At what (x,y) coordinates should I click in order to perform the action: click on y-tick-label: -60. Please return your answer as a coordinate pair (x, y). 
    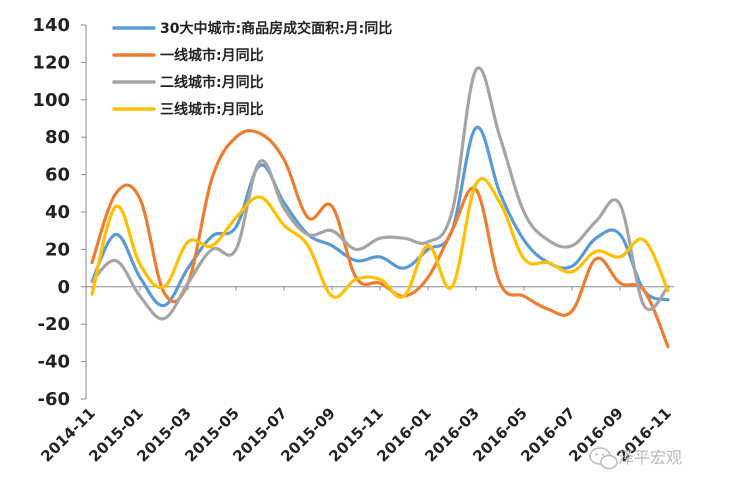
    Looking at the image, I should click on (53, 399).